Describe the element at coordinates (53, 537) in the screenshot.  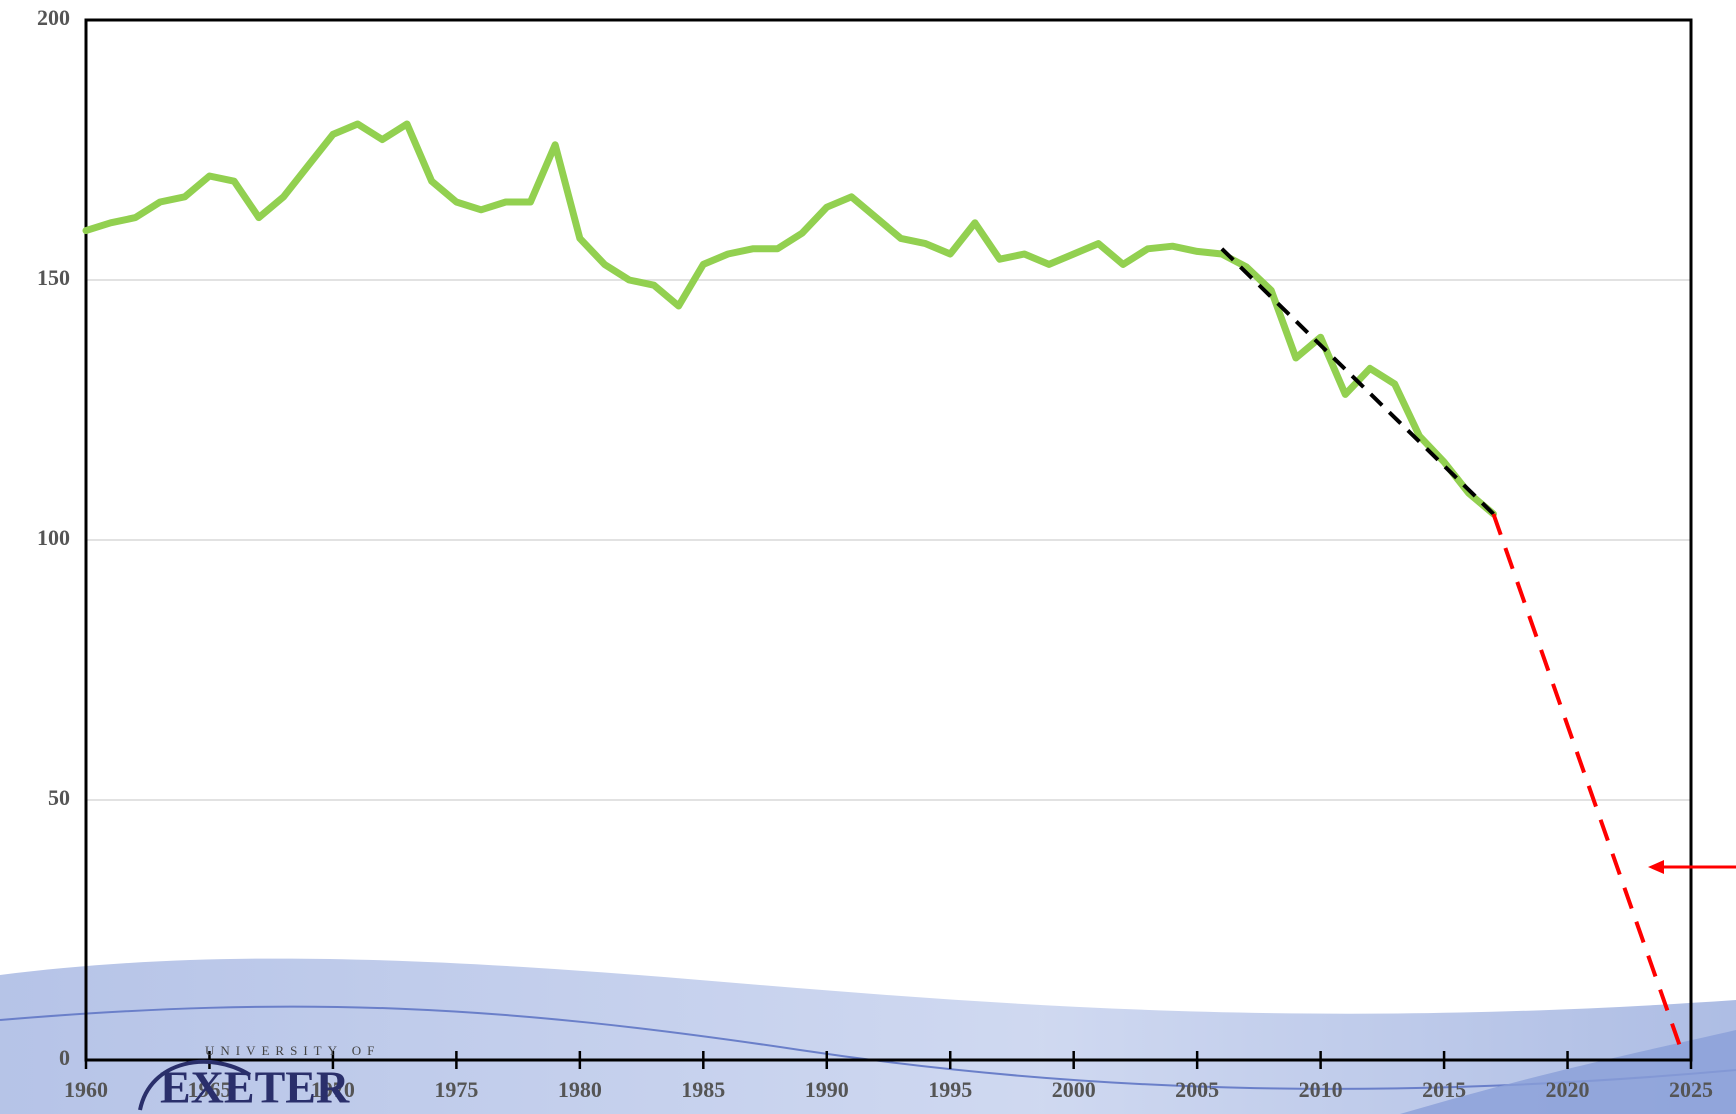
I see `y-tick-label: 100` at that location.